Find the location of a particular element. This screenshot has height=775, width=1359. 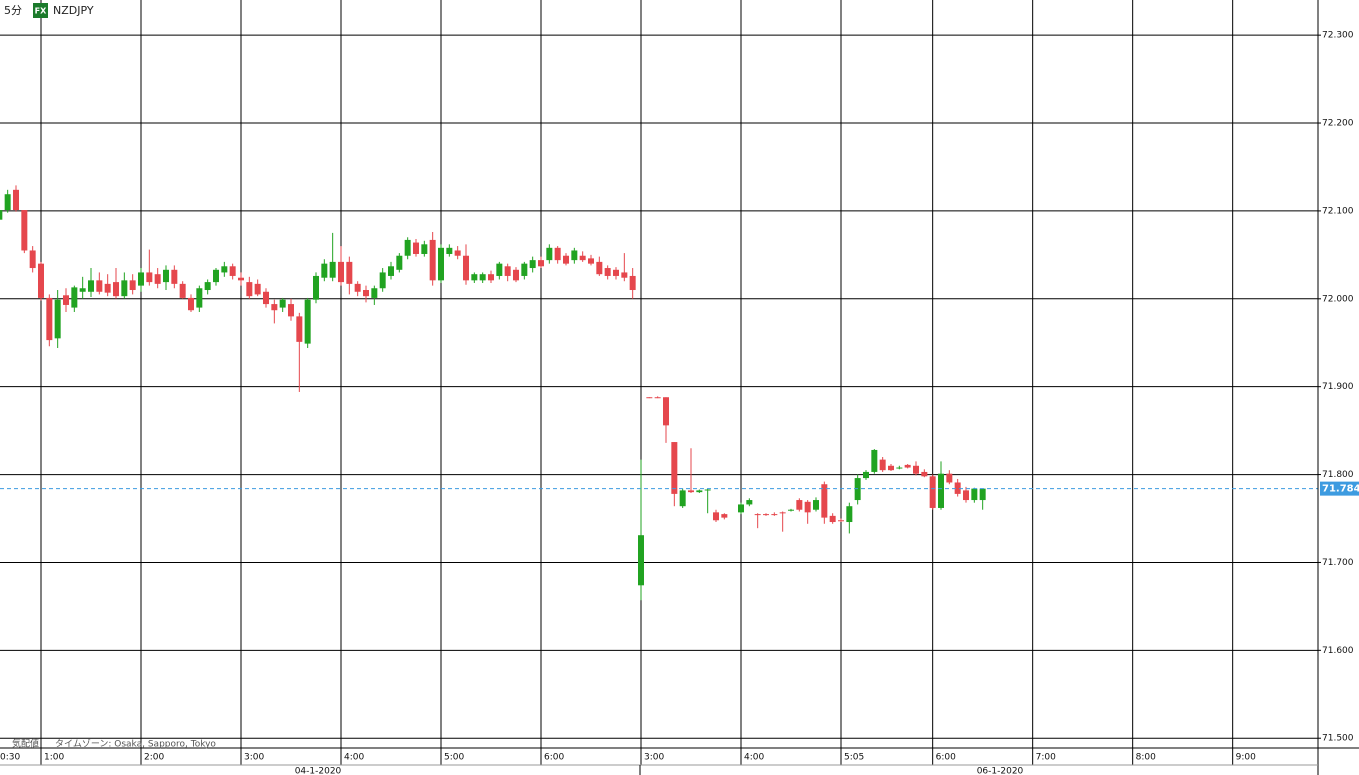

symbol: NZDJPY is located at coordinates (73, 10).